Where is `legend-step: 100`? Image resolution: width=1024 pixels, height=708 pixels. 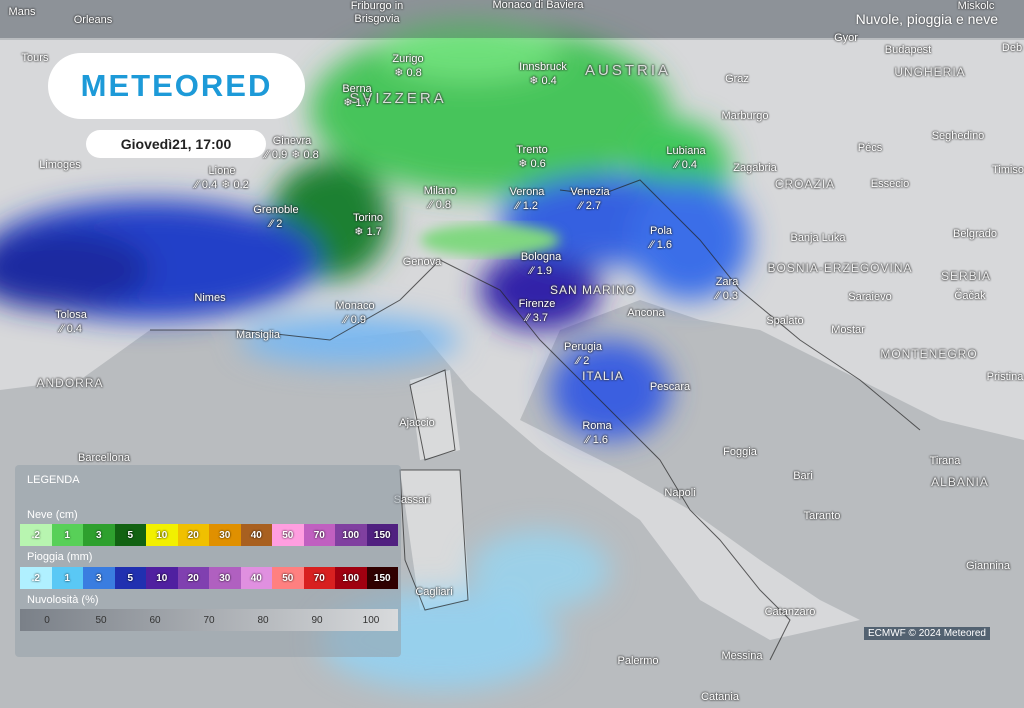 legend-step: 100 is located at coordinates (351, 578).